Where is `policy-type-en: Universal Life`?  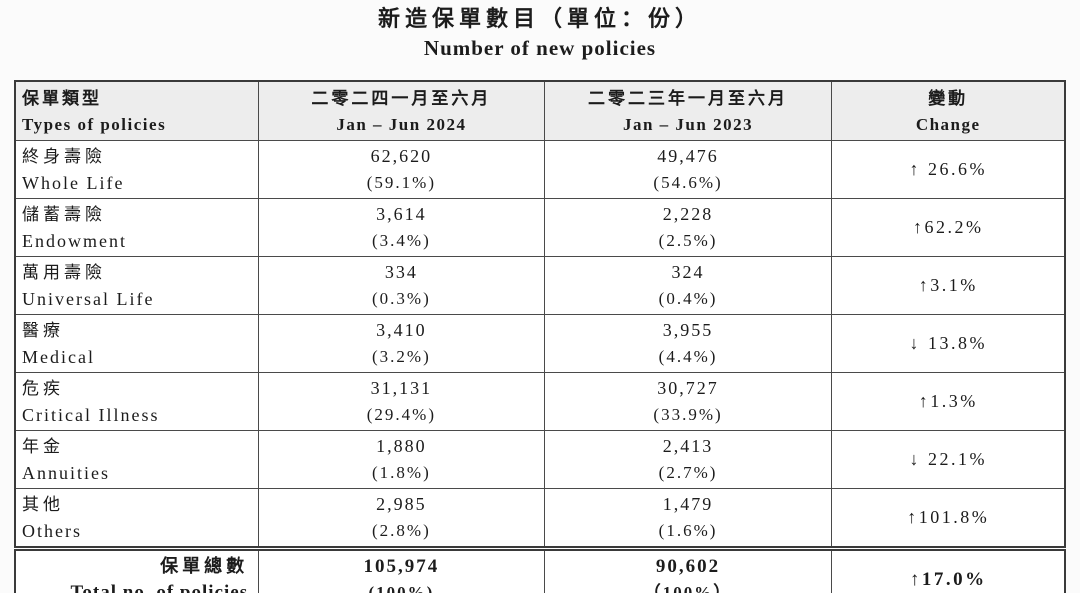
policy-type-en: Universal Life is located at coordinates (88, 299).